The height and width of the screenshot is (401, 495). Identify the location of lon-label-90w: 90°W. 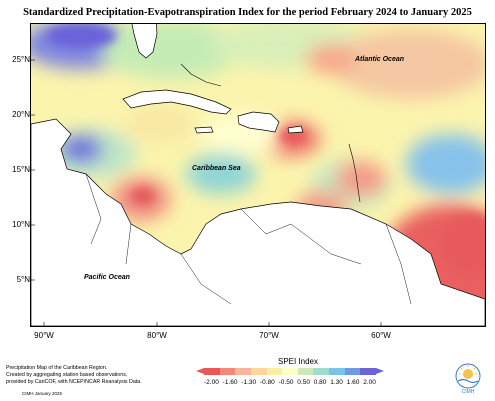
(44, 335).